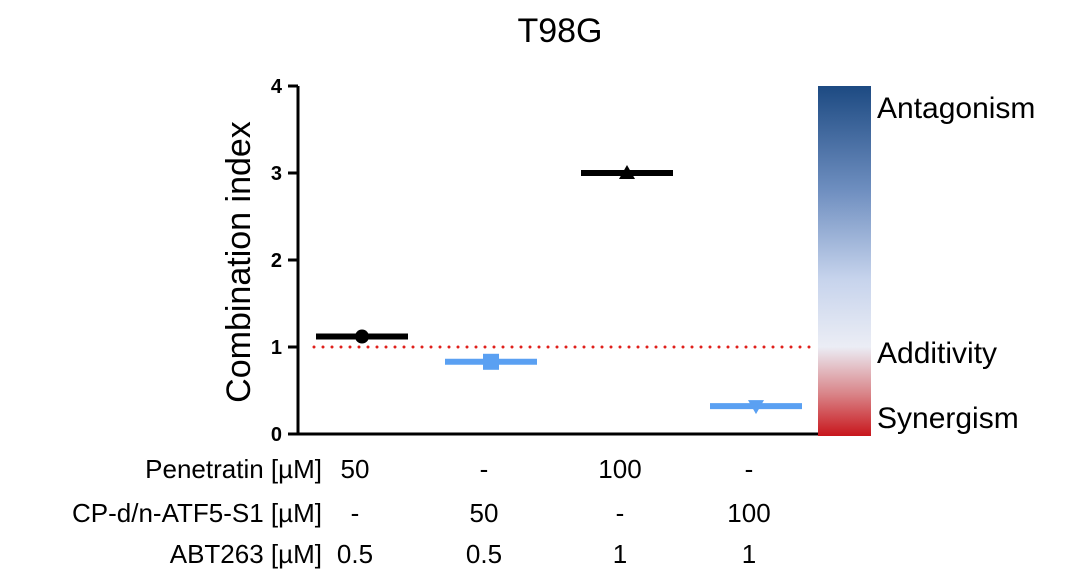 The height and width of the screenshot is (574, 1078). I want to click on chart-title: T98G, so click(559, 31).